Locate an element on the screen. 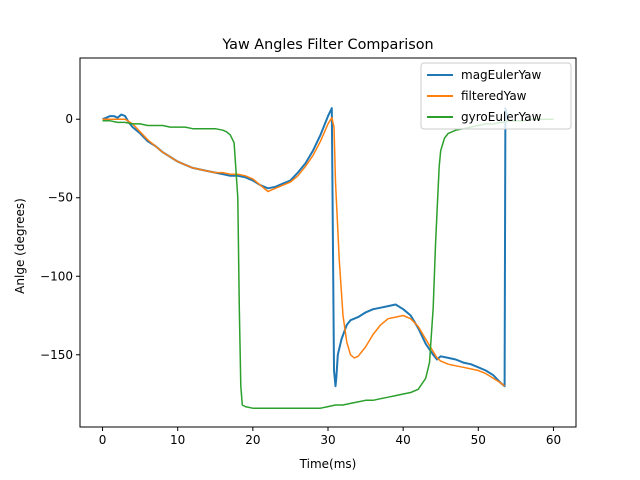  legend: magEulerYaw filteredYaw gyroEulerYaw is located at coordinates (496, 96).